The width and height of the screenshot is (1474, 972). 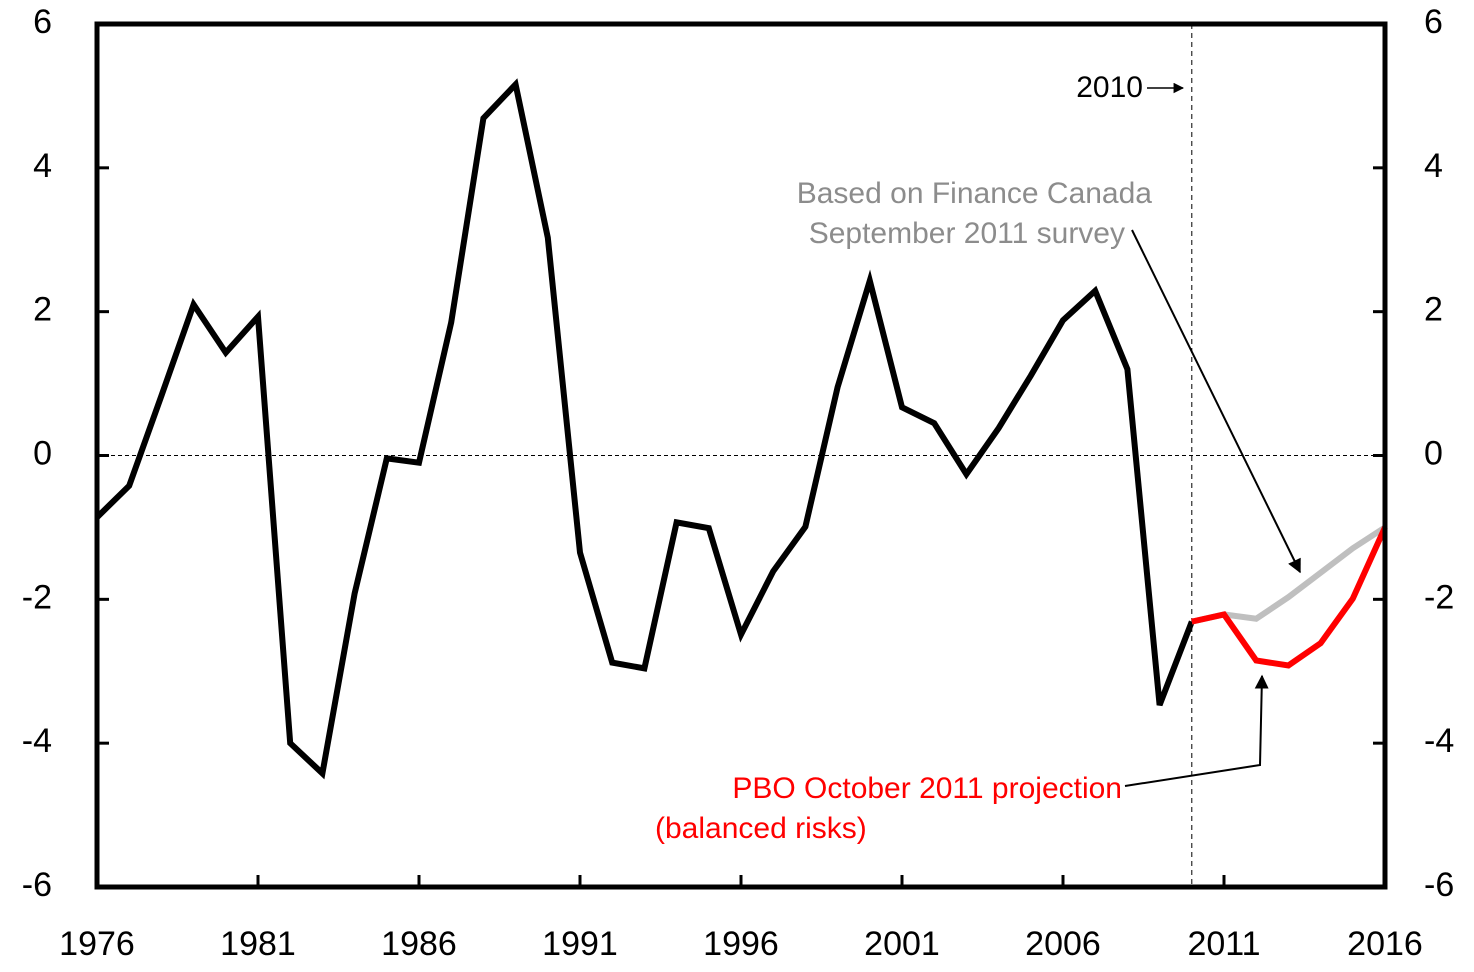 I want to click on y2-tick-label: 0, so click(x=1433, y=453).